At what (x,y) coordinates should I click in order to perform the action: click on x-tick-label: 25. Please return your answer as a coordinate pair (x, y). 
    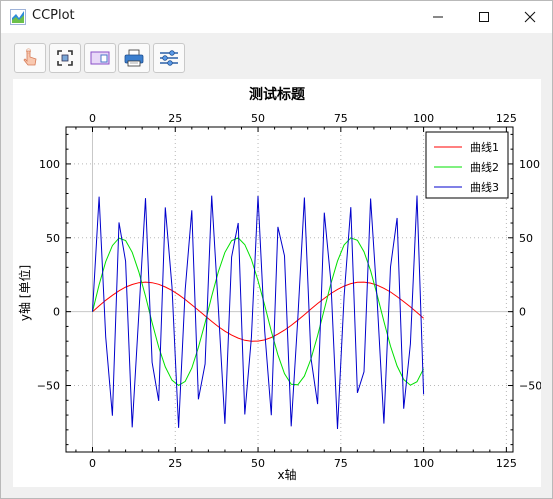
    Looking at the image, I should click on (175, 463).